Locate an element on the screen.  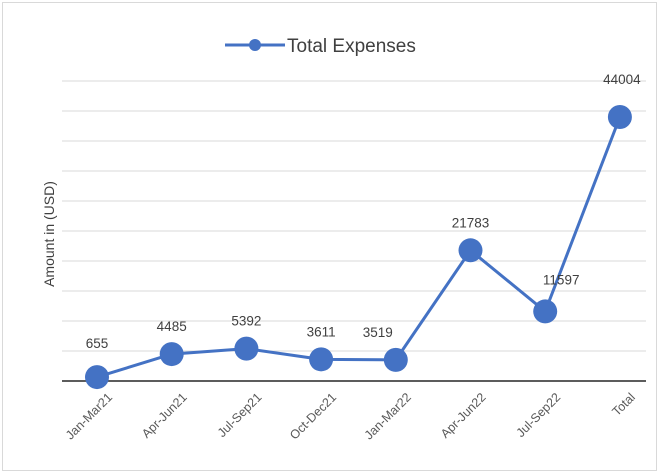
x-tick-label: Apr-Jun21 is located at coordinates (164, 415).